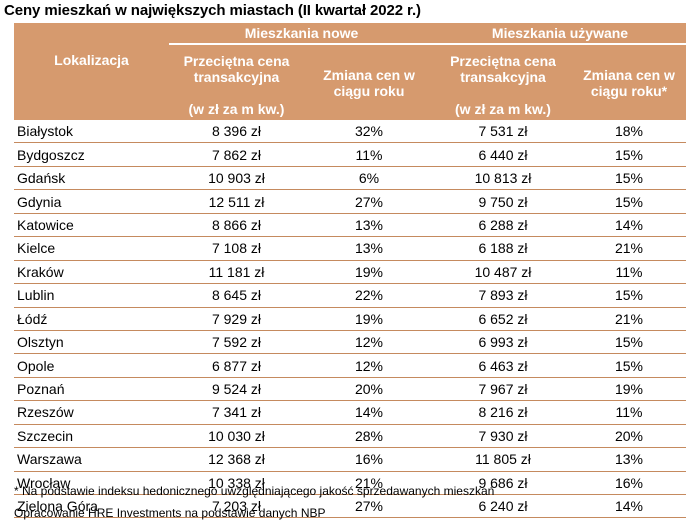 This screenshot has width=700, height=521. Describe the element at coordinates (91, 132) in the screenshot. I see `city-cell: Białystok` at that location.